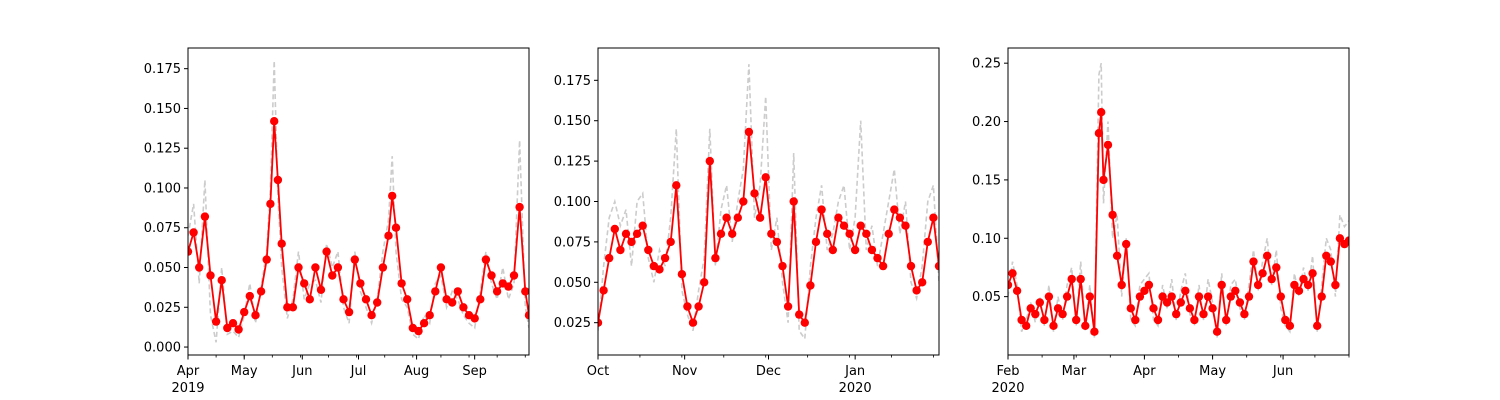 The image size is (1500, 400). What do you see at coordinates (416, 371) in the screenshot?
I see `x-tick-label: Aug` at bounding box center [416, 371].